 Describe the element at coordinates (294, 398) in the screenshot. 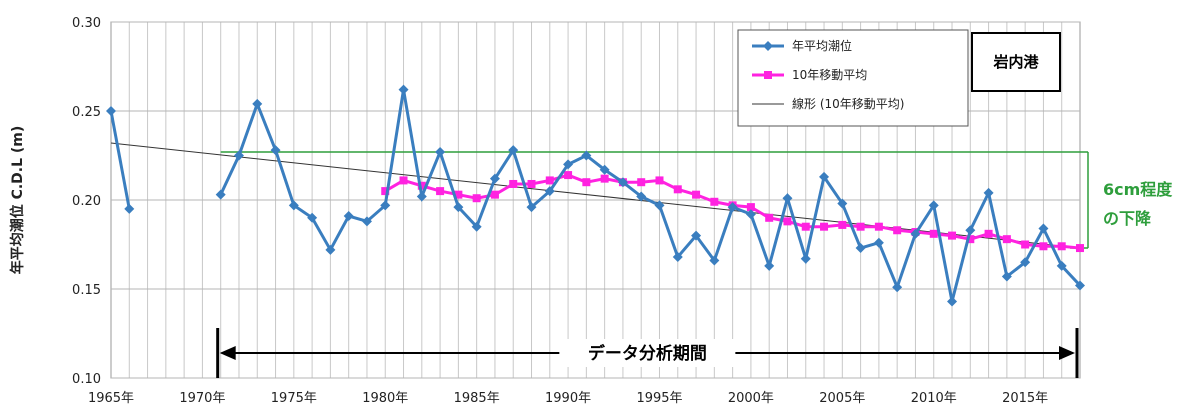

I see `x-tick-label: 1975年` at that location.